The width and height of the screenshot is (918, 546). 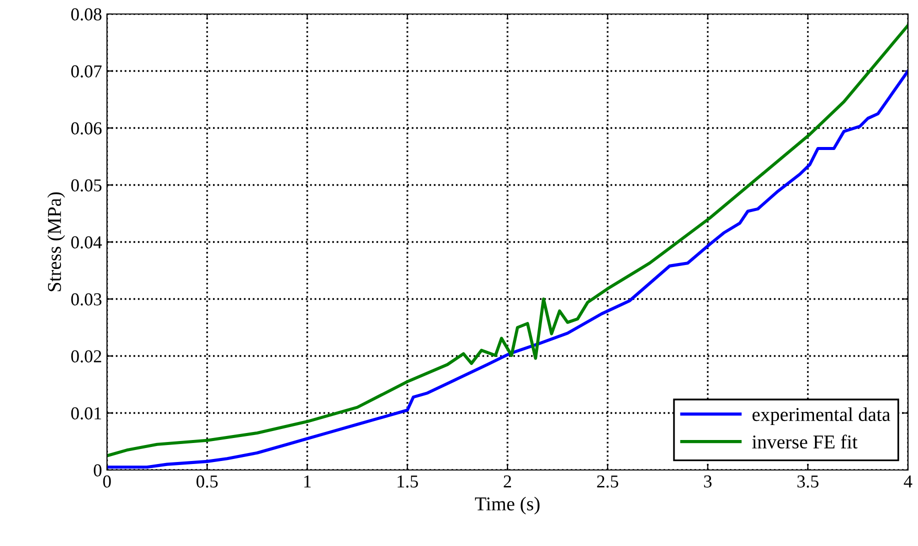 What do you see at coordinates (86, 299) in the screenshot?
I see `y-tick-label: 0.03` at bounding box center [86, 299].